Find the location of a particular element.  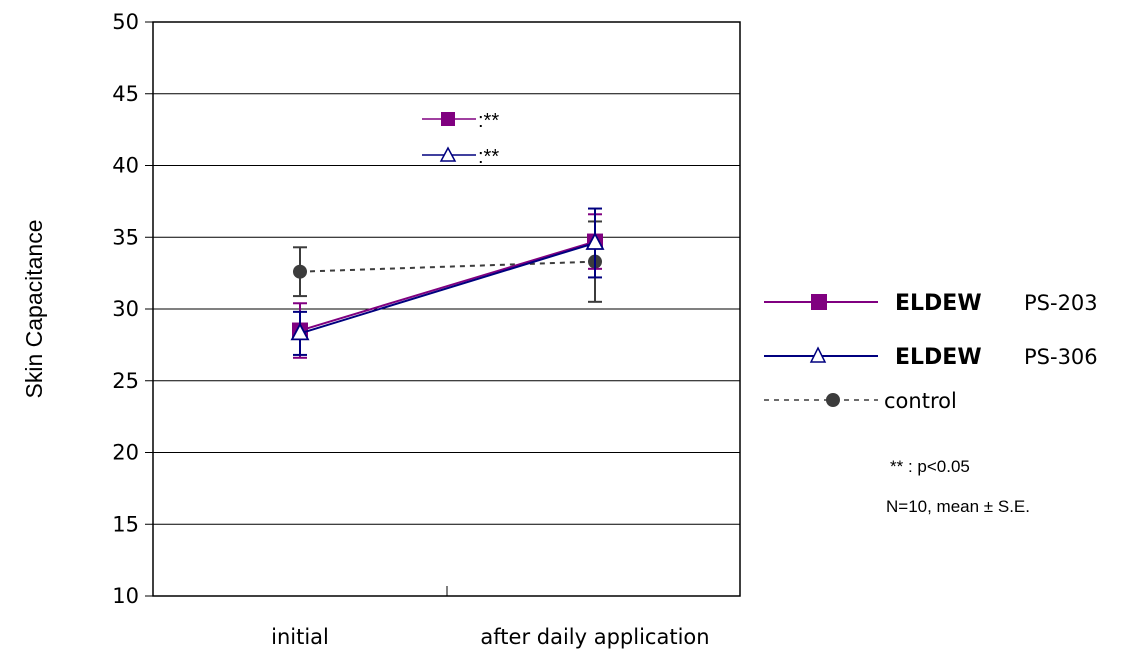

legend-code: PS-203 is located at coordinates (1061, 303).